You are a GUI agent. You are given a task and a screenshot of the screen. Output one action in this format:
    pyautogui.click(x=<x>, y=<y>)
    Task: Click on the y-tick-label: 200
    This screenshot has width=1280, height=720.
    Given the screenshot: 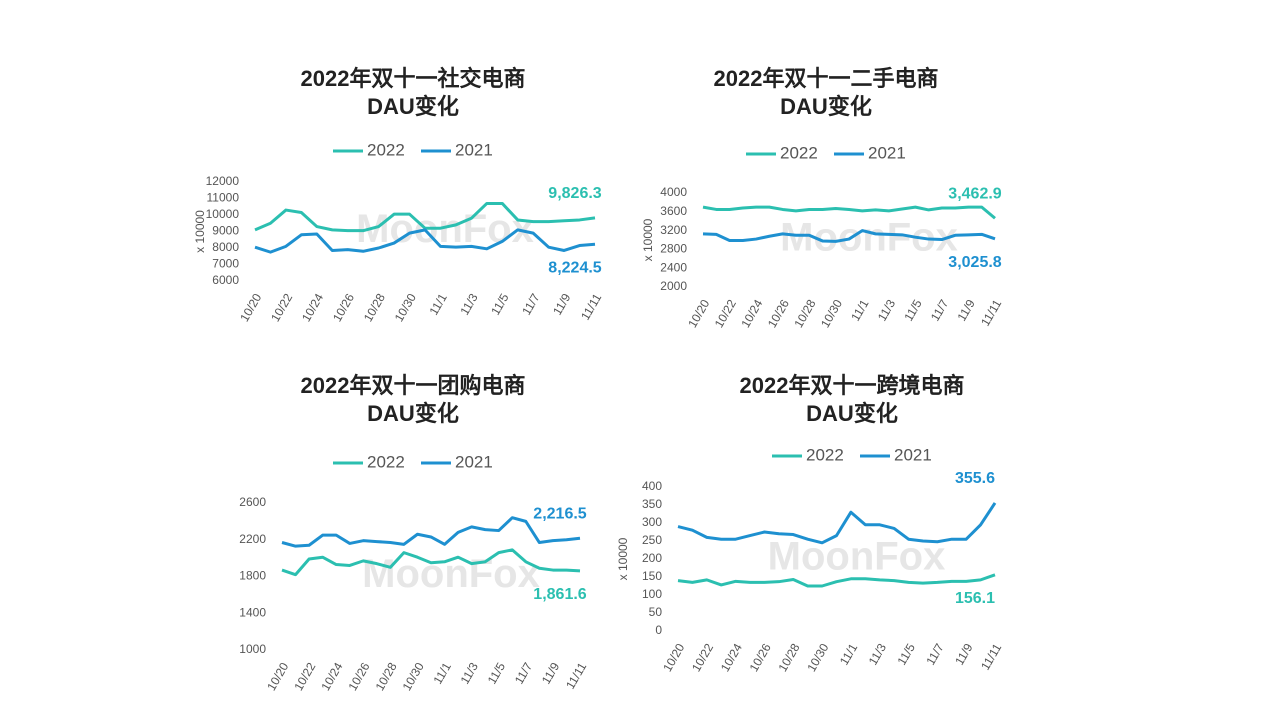 What is the action you would take?
    pyautogui.click(x=652, y=558)
    